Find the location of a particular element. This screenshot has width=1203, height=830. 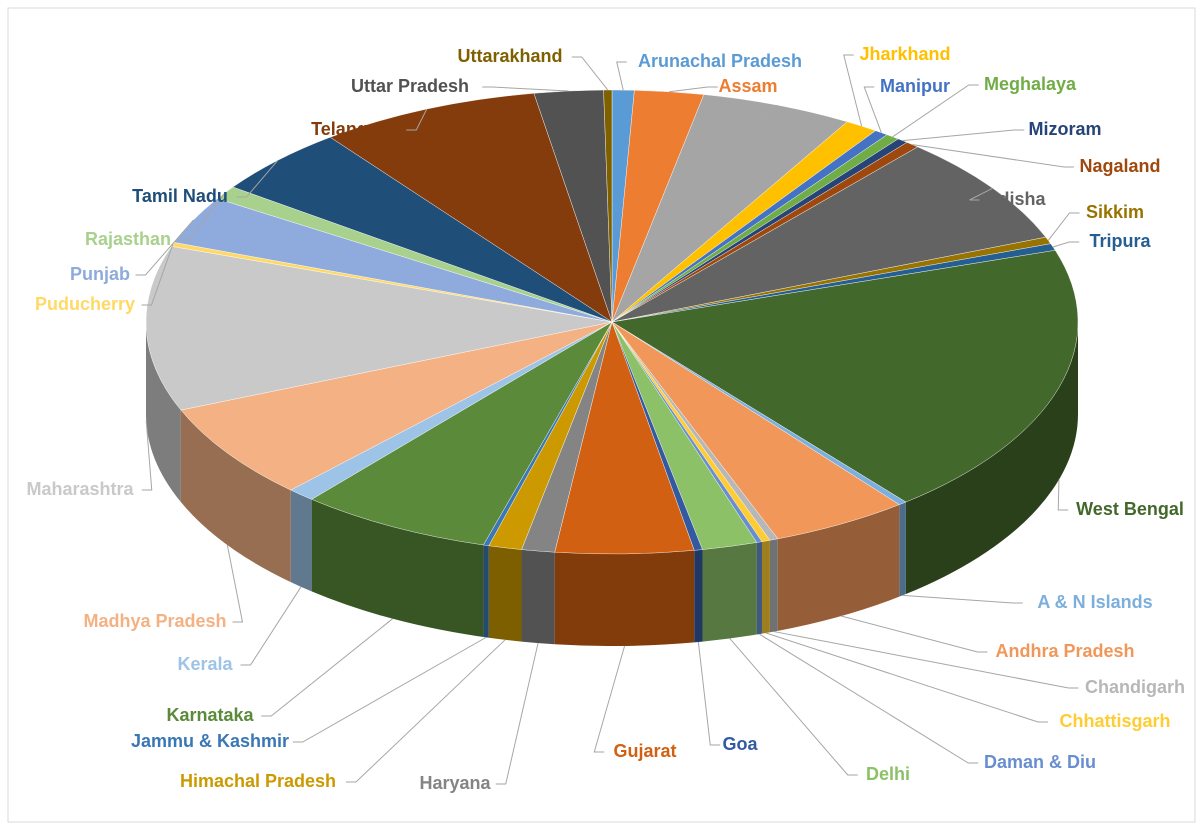

slice-label: Karnataka is located at coordinates (210, 715).